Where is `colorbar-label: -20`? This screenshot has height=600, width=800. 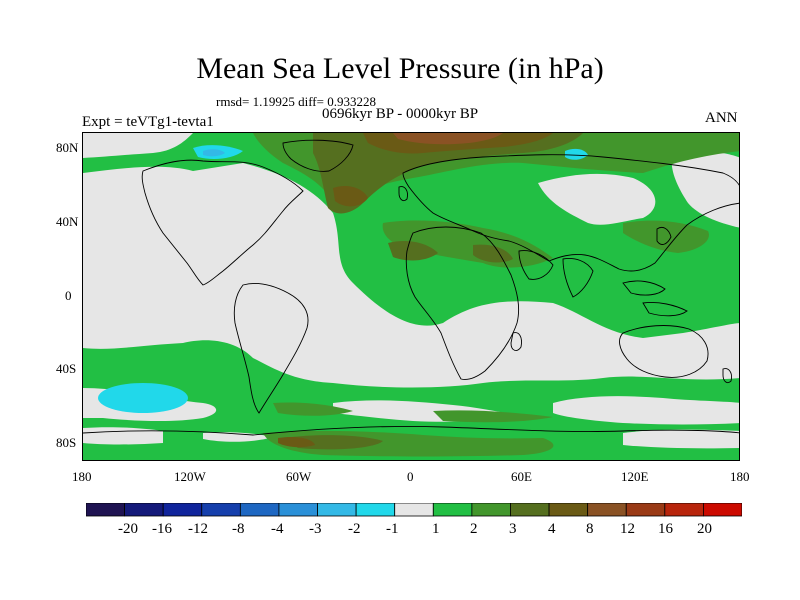
colorbar-label: -20 is located at coordinates (128, 529).